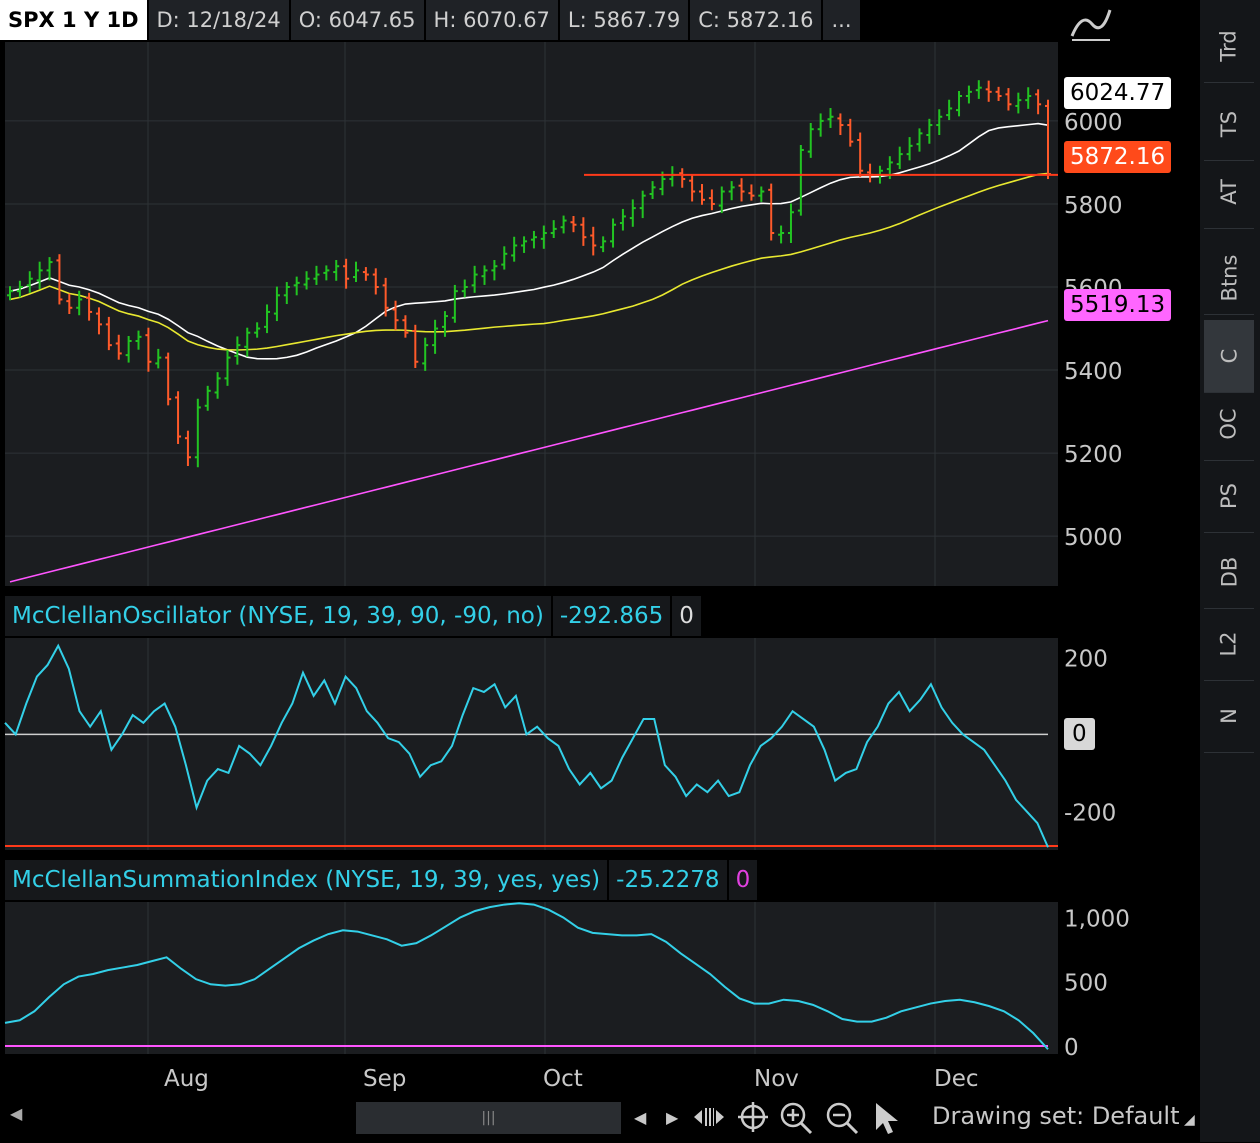 This screenshot has width=1260, height=1143. I want to click on ma-magenta-tag: 5519.13, so click(1118, 305).